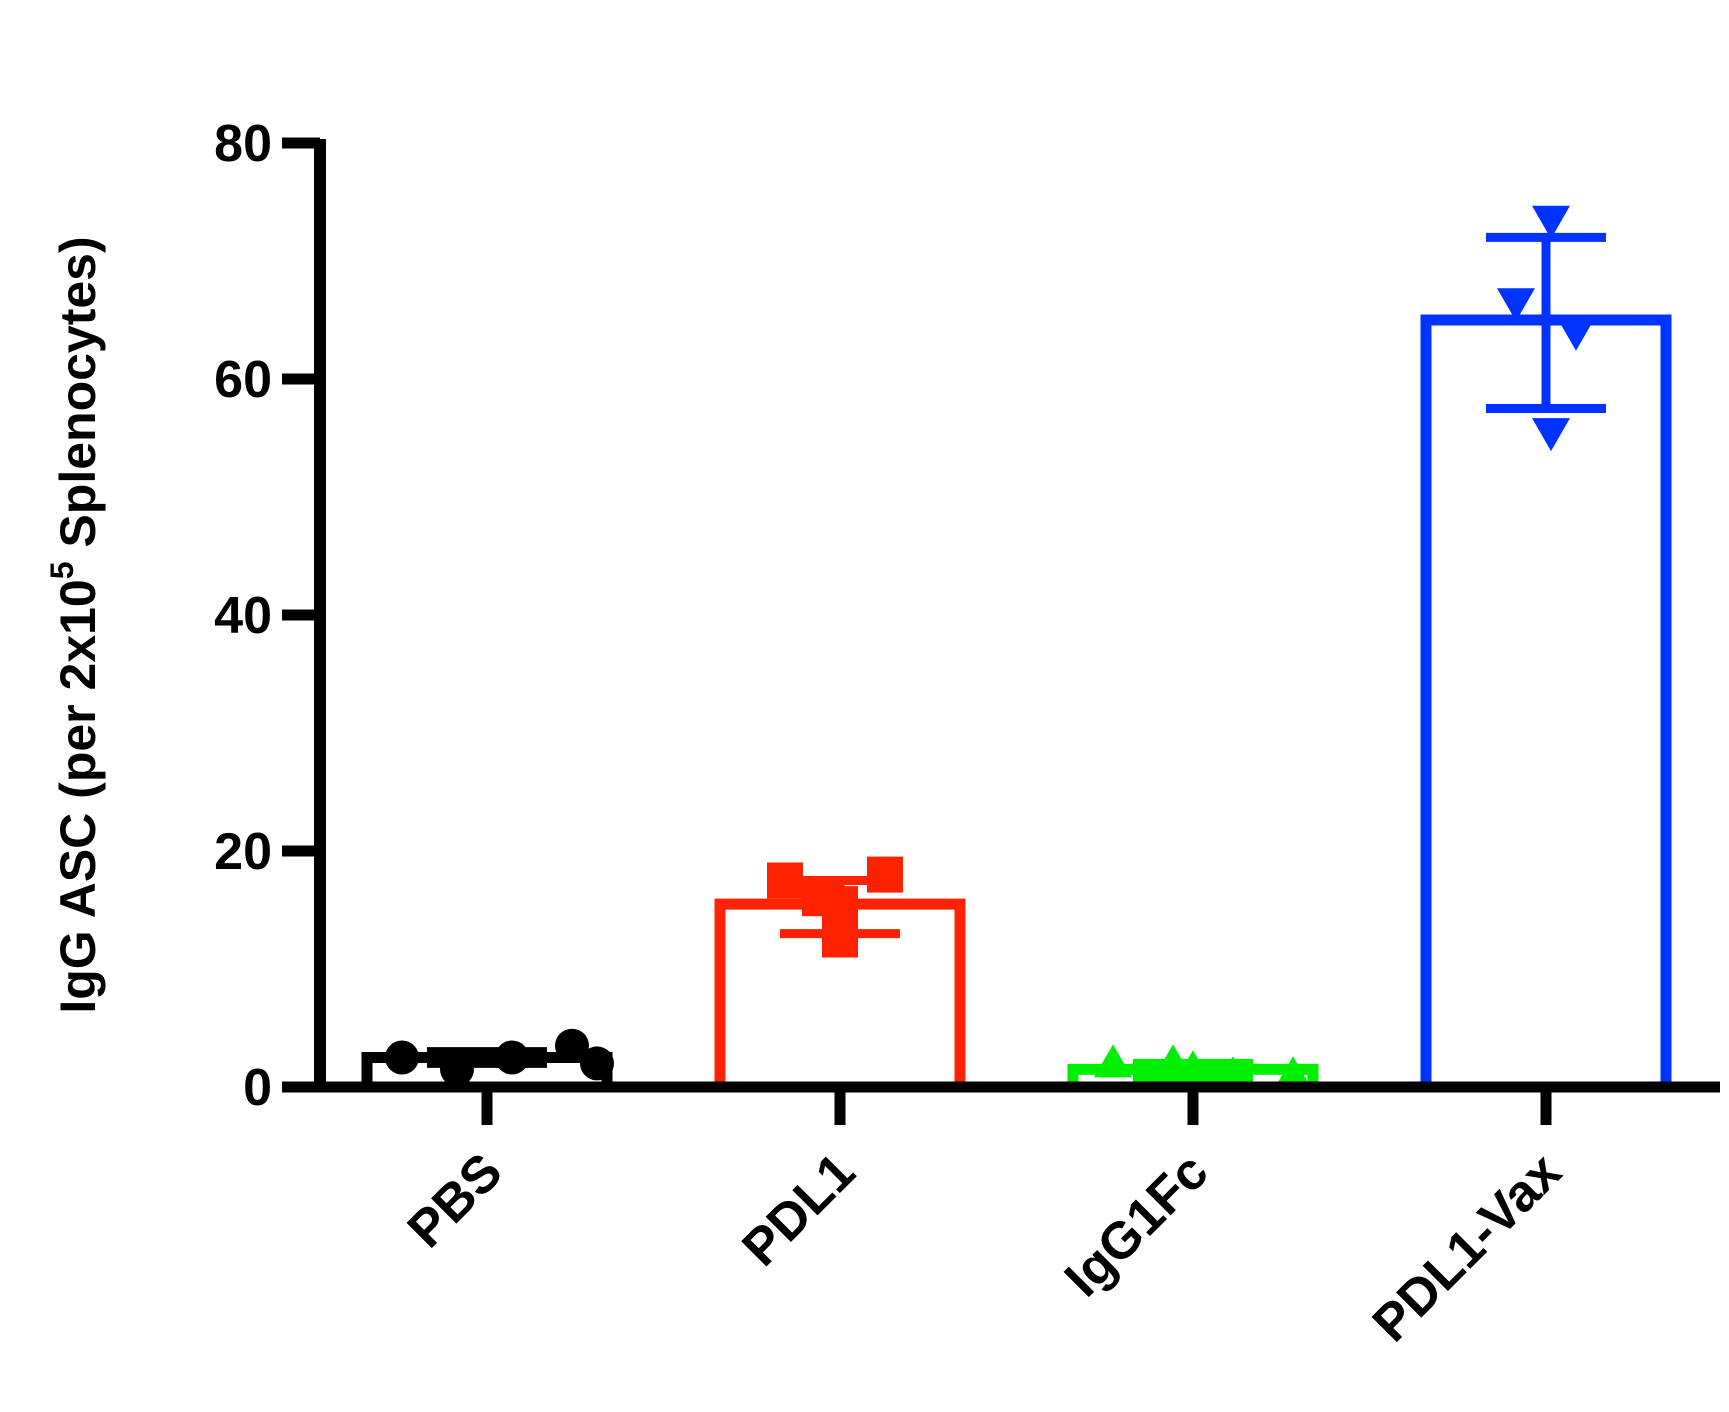 This screenshot has width=1729, height=1412. I want to click on x-tick-label-igg1fc: IgG1Fc, so click(1137, 1225).